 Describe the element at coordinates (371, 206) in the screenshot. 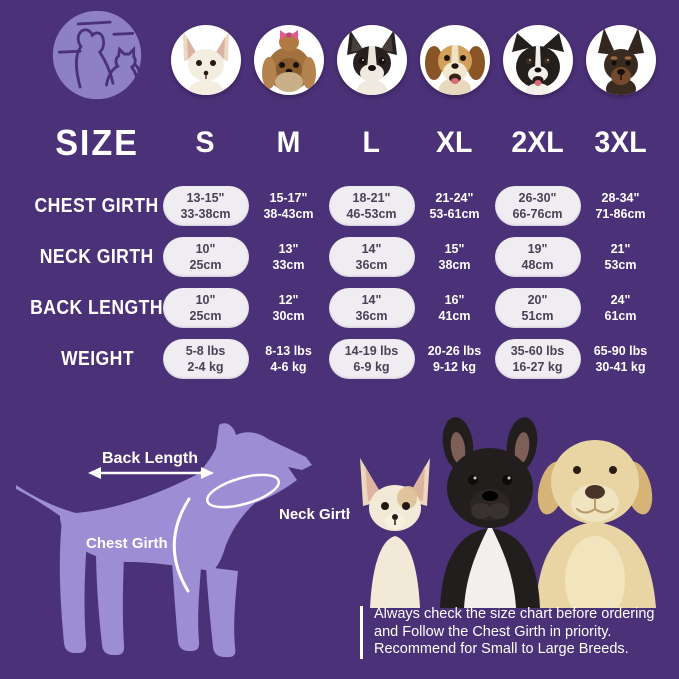

I see `chest-girth-l: 18-21" 46-53cm` at that location.